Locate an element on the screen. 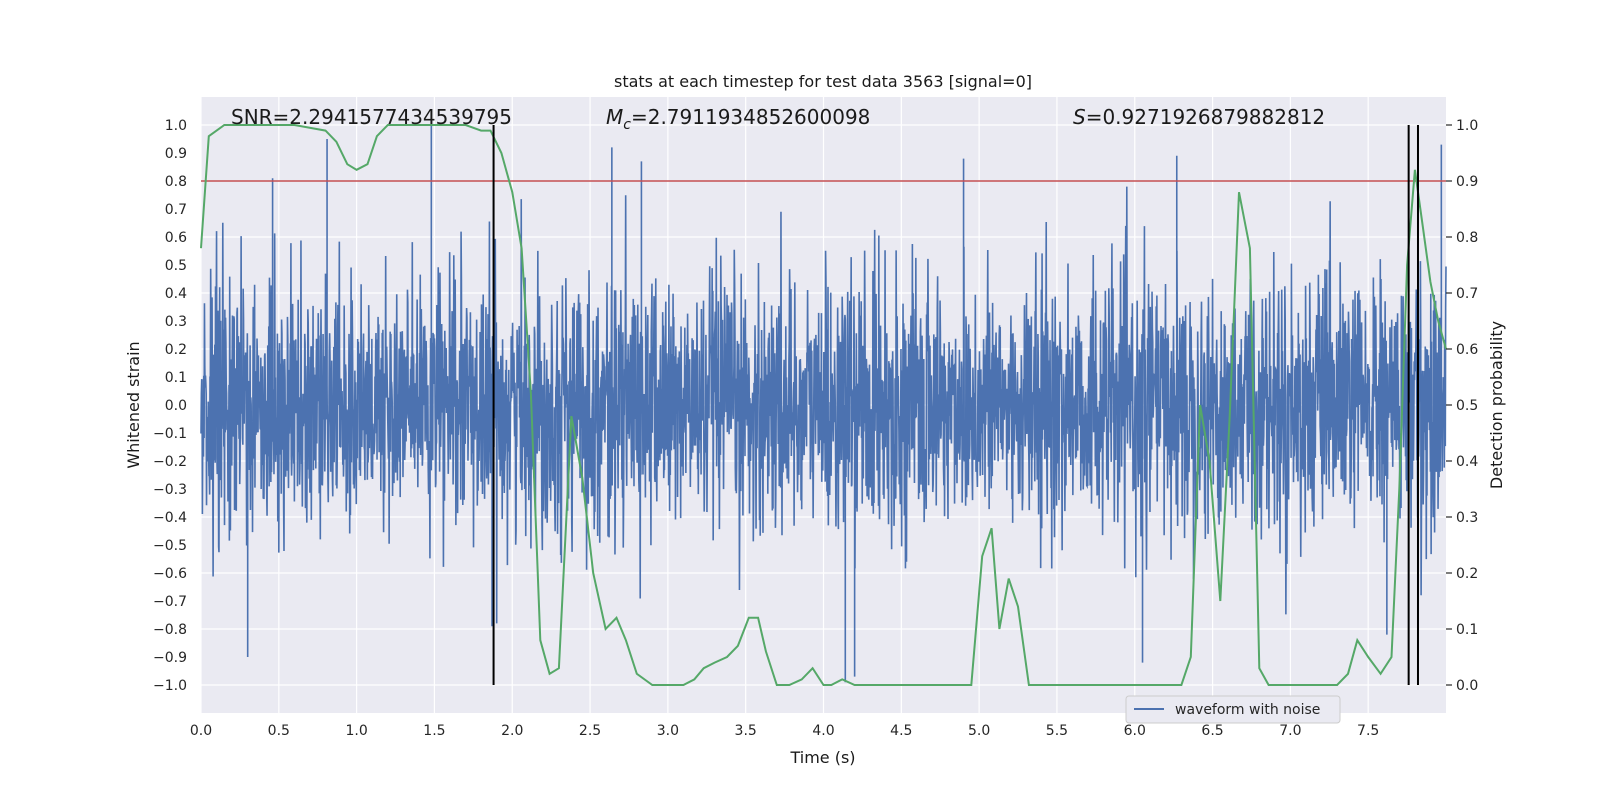 This screenshot has height=800, width=1600. y-tick-label: 1.0 is located at coordinates (176, 126).